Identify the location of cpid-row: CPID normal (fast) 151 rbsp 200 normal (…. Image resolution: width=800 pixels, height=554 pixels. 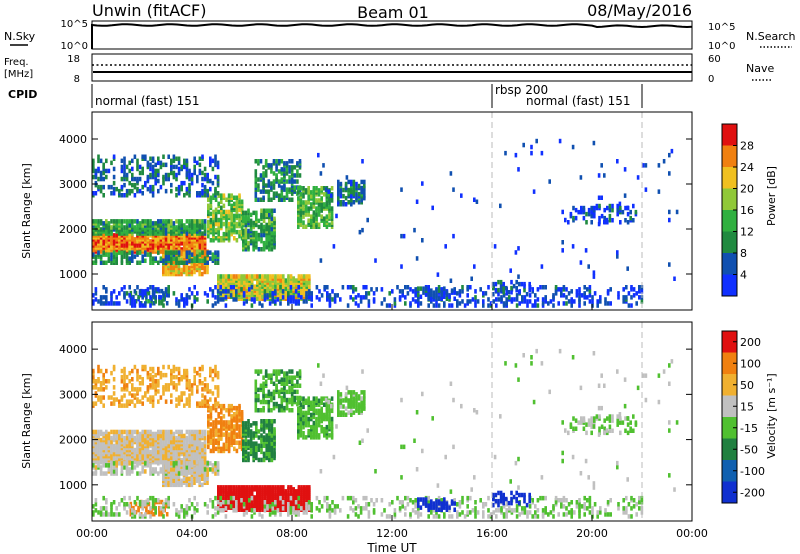
(325, 95).